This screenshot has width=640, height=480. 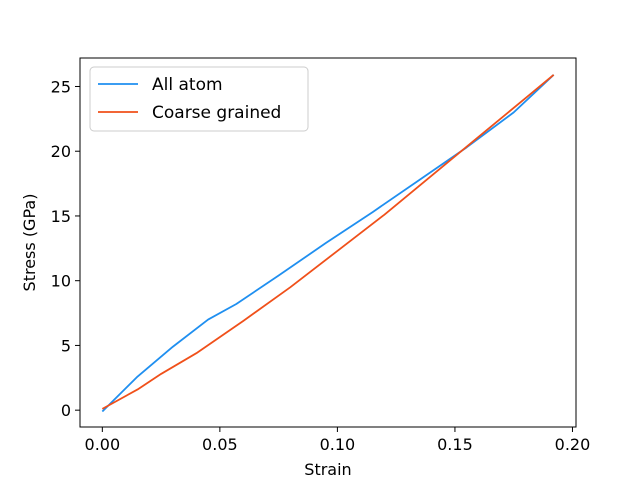 I want to click on legend-box, so click(x=199, y=99).